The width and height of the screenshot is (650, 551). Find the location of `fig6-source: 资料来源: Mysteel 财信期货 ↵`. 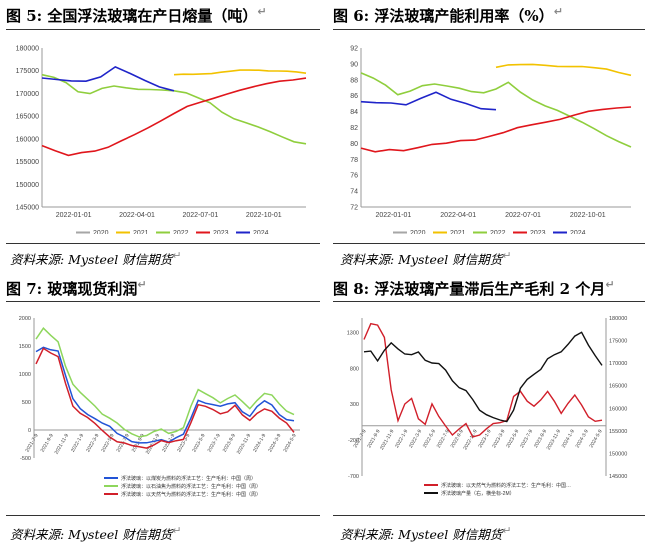

fig6-source: 资料来源: Mysteel 财信期货 ↵ is located at coordinates (426, 258).